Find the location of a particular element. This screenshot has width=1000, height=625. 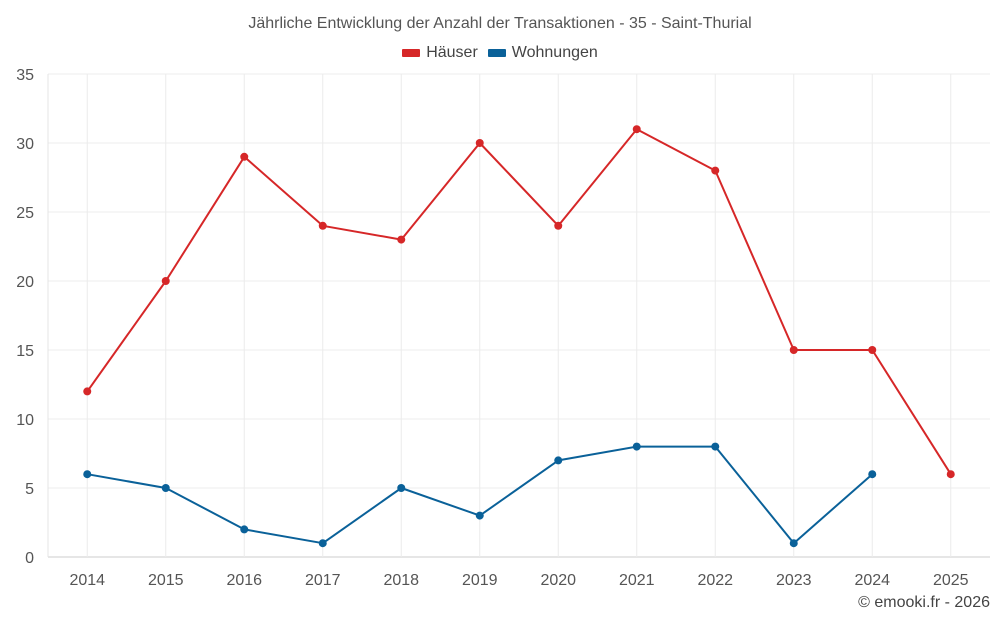

legend-swatch-haeuser is located at coordinates (411, 53).